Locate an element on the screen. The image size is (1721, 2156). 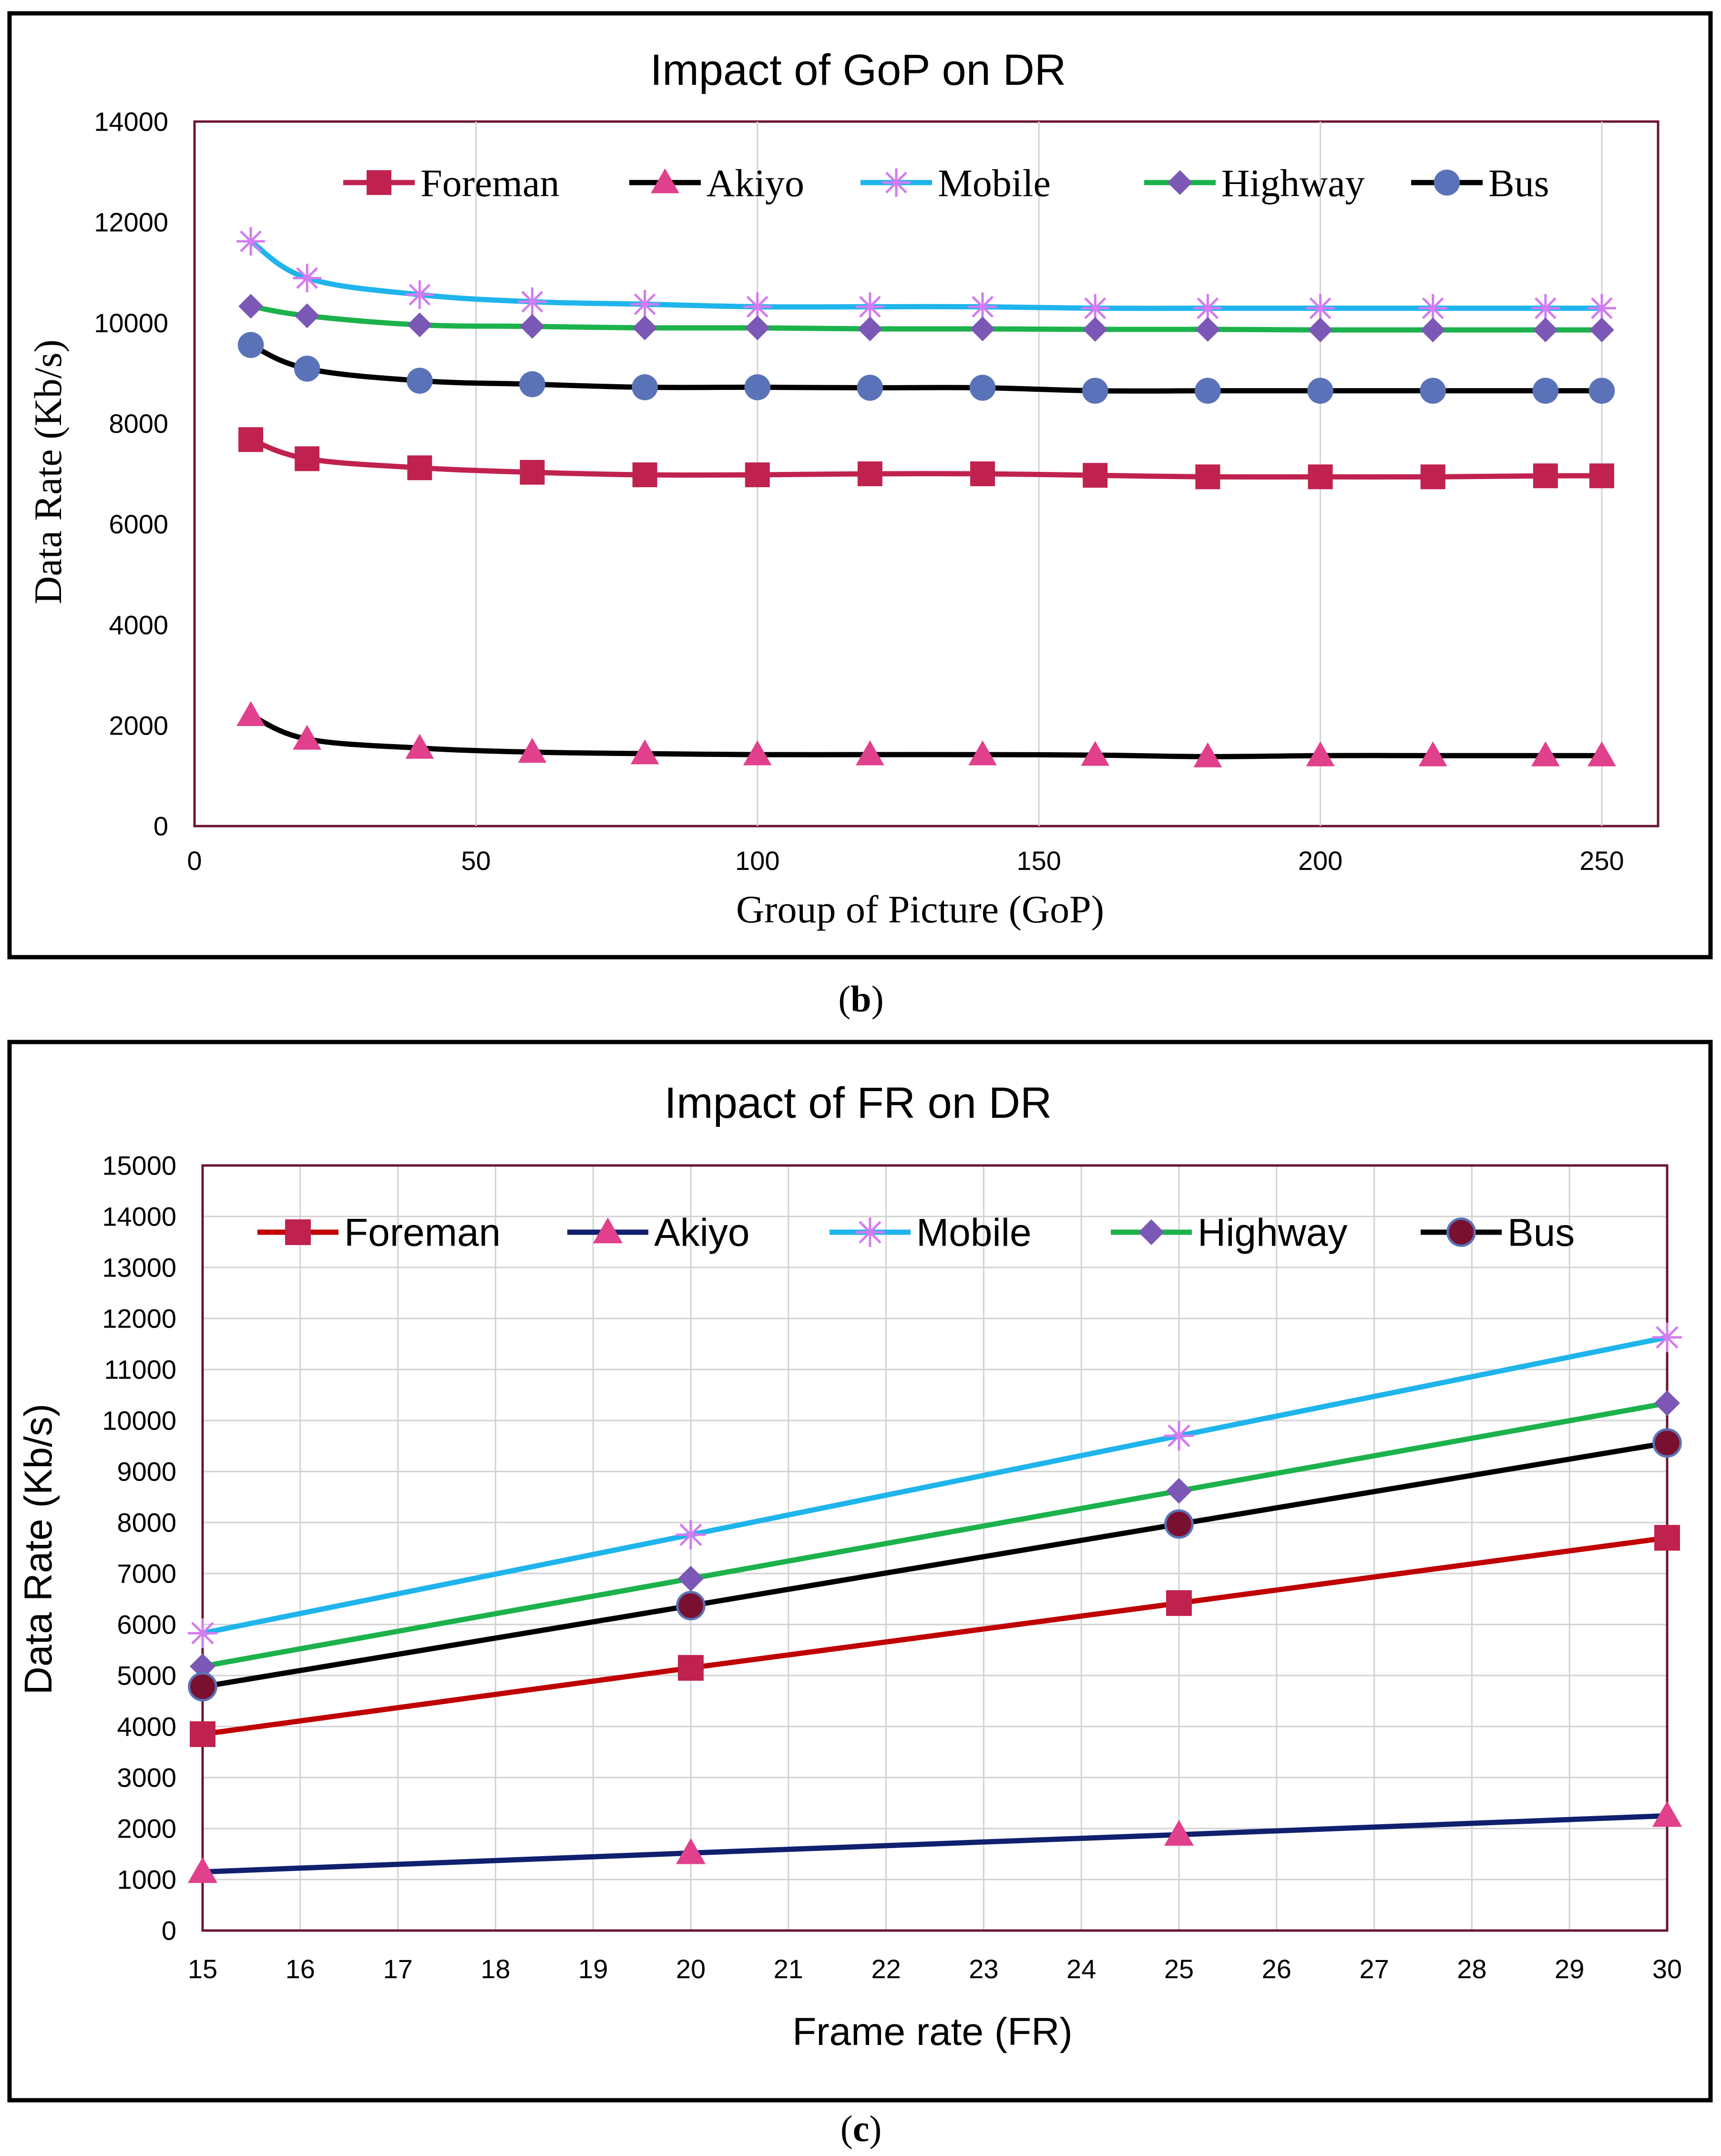
akiyo-series-line is located at coordinates (925, 736).